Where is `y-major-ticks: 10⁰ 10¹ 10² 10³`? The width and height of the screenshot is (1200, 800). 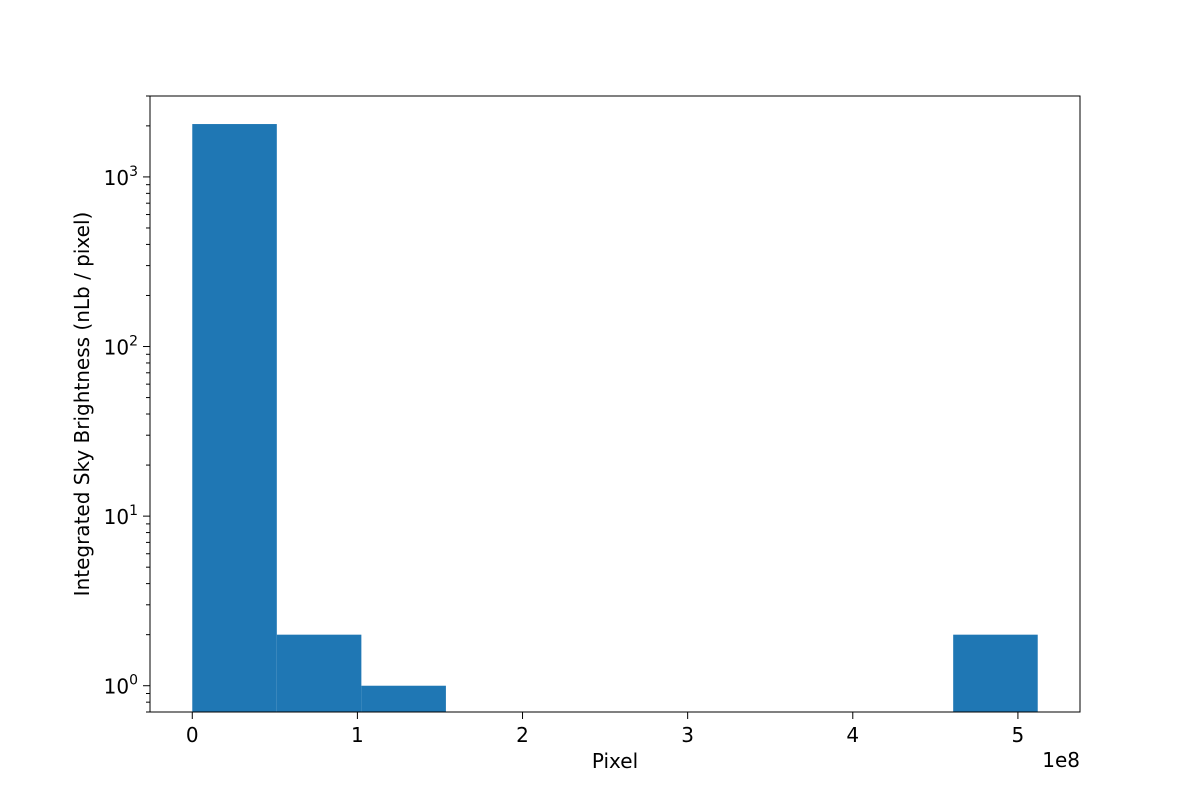 y-major-ticks: 10⁰ 10¹ 10² 10³ is located at coordinates (127, 431).